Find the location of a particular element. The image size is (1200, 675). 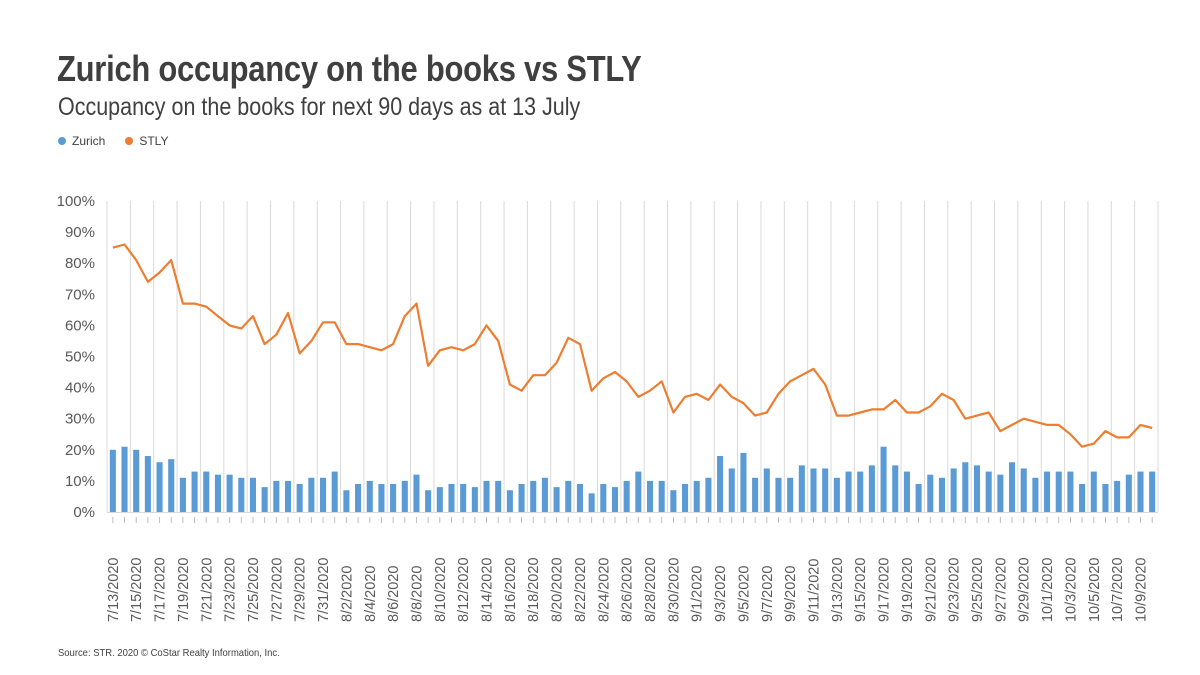

x-tick-label: 9/3/2020 is located at coordinates (721, 594).